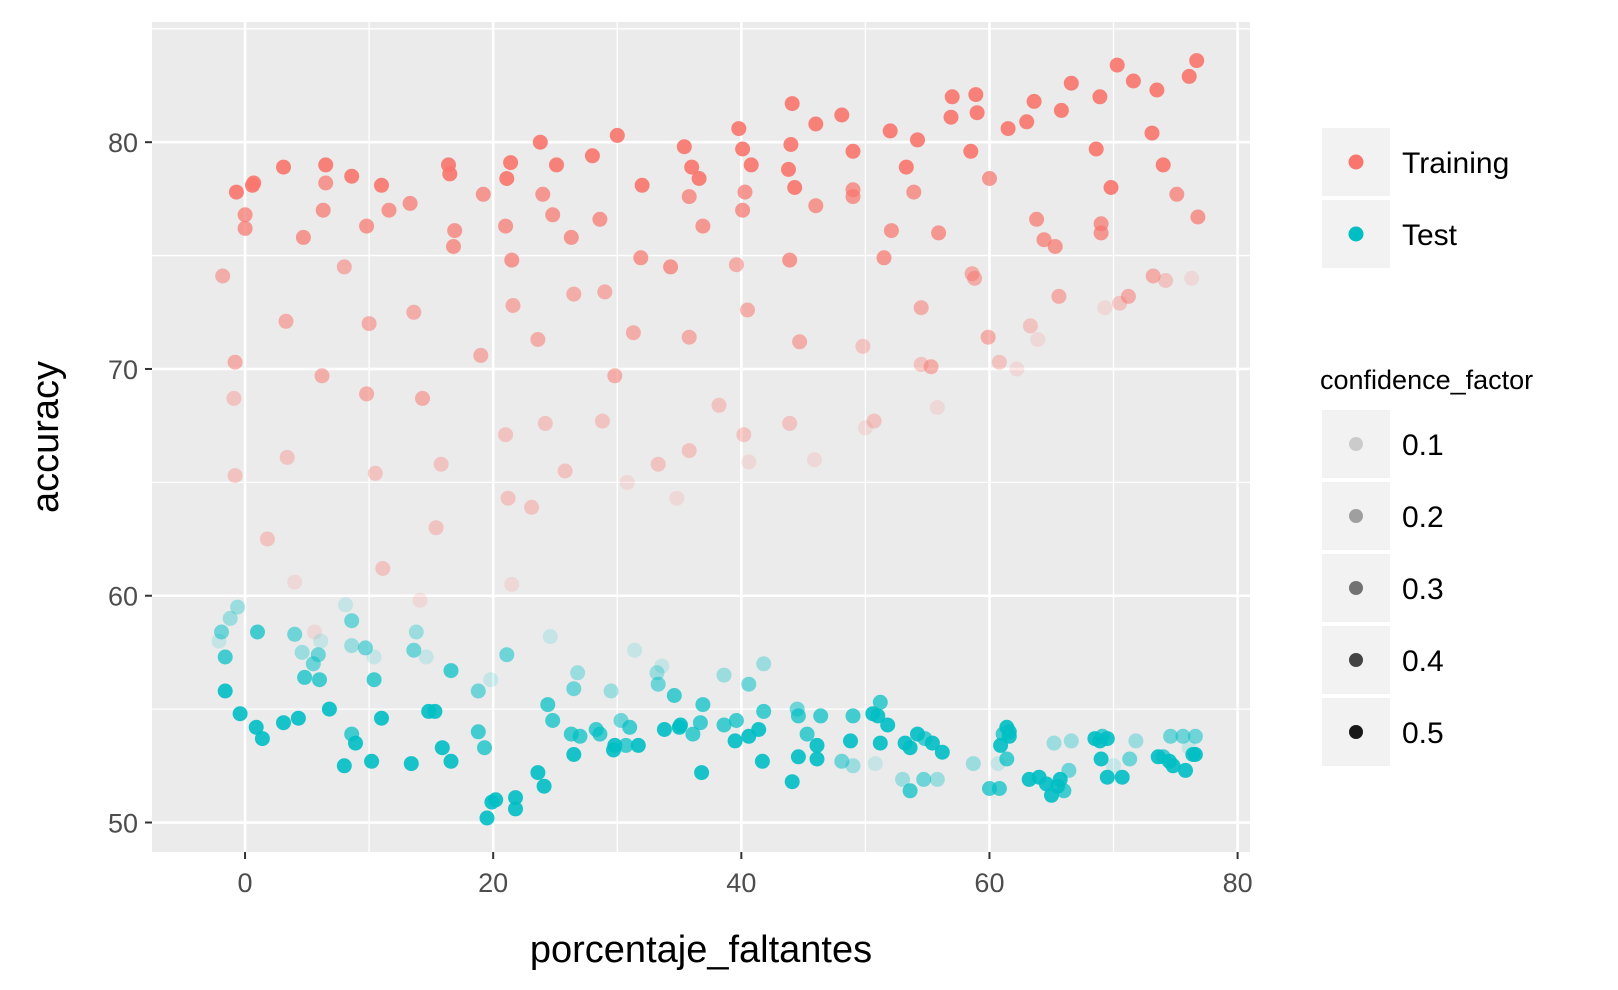 The width and height of the screenshot is (1618, 990). Describe the element at coordinates (1423, 517) in the screenshot. I see `alpha-legend-label: 0.2` at that location.